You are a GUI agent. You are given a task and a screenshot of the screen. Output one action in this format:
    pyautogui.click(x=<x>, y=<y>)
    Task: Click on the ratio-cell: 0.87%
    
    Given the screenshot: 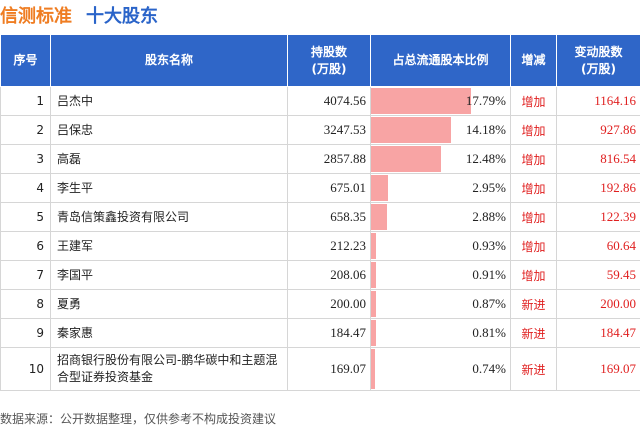 What is the action you would take?
    pyautogui.click(x=440, y=304)
    